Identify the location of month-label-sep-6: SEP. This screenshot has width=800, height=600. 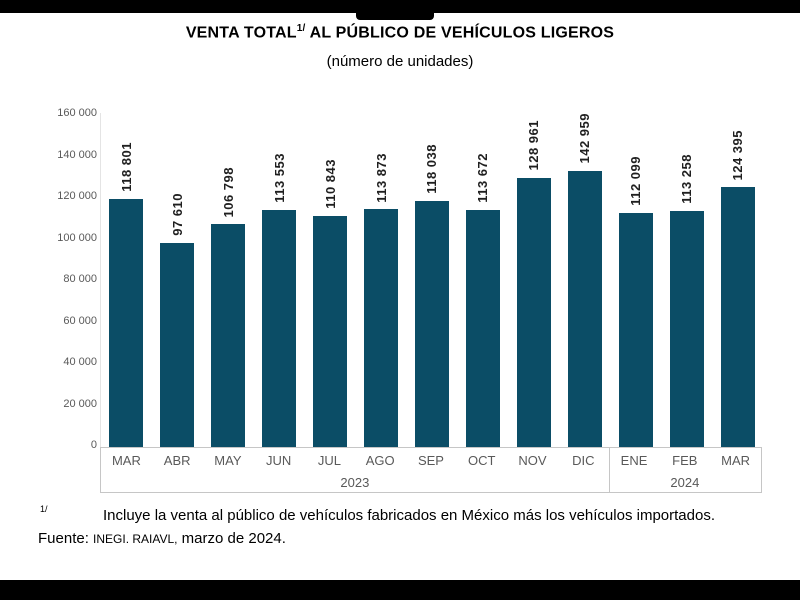
(430, 460).